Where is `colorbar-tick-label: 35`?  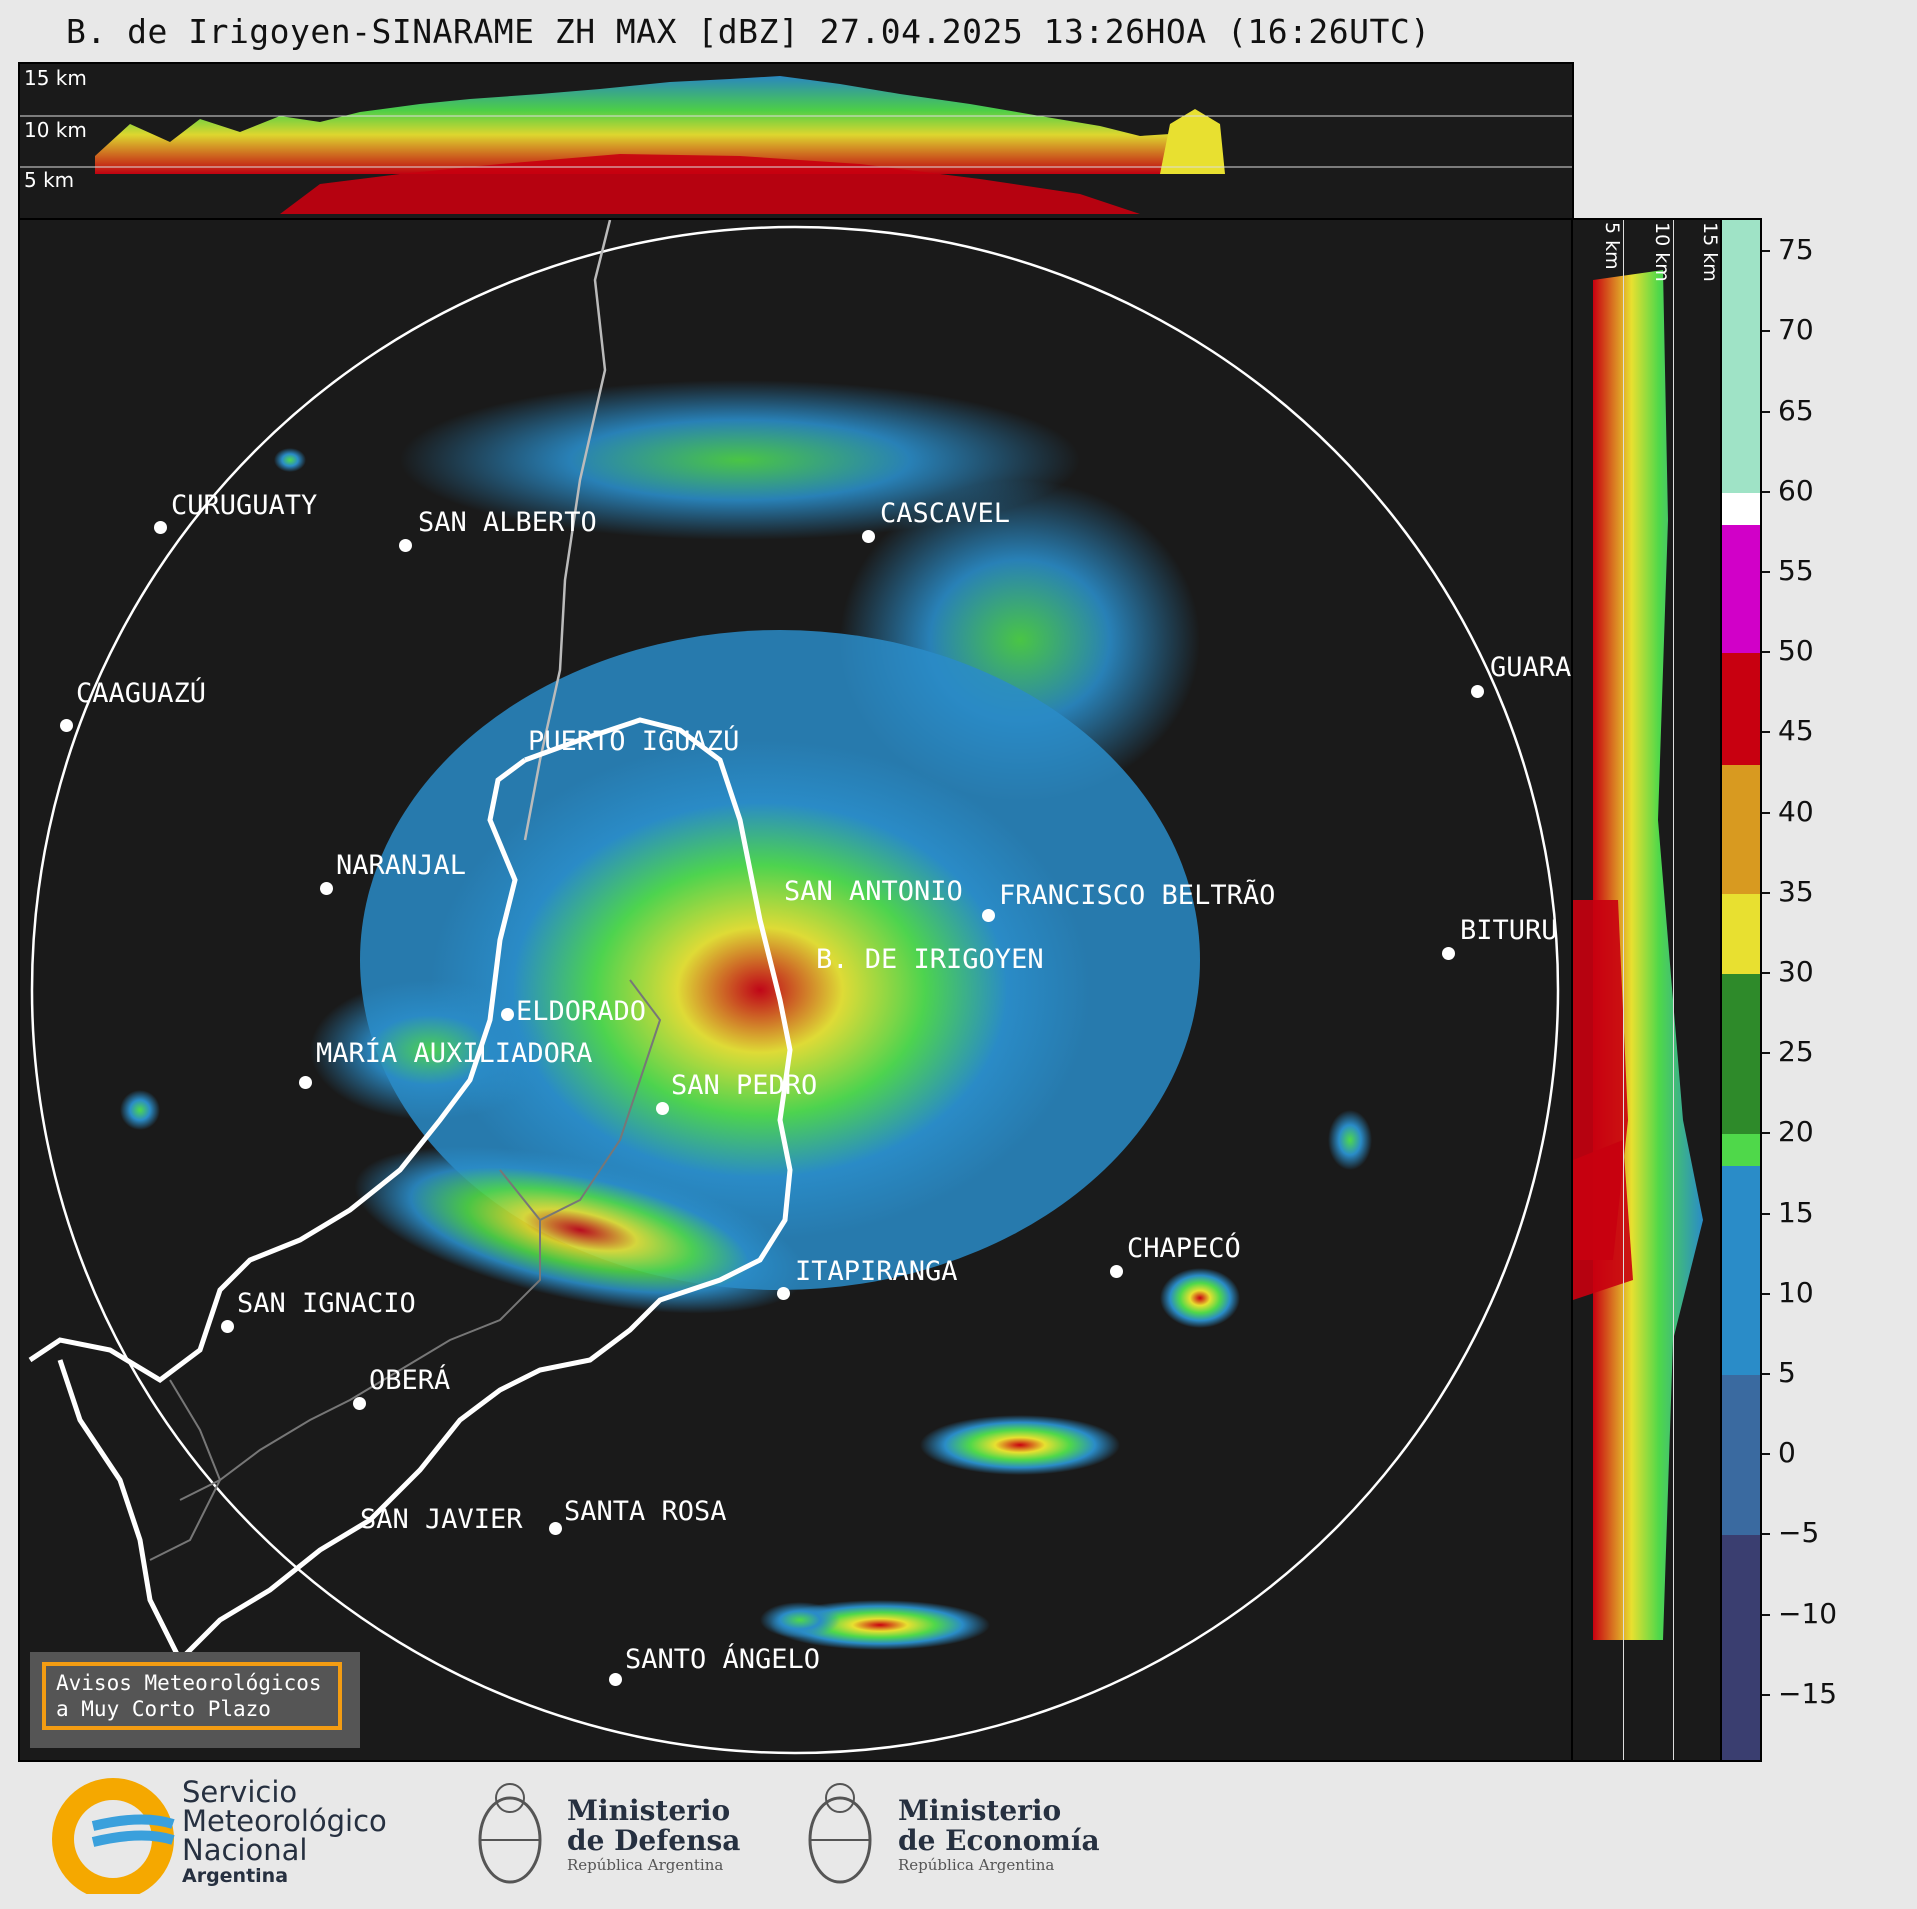 colorbar-tick-label: 35 is located at coordinates (1796, 891).